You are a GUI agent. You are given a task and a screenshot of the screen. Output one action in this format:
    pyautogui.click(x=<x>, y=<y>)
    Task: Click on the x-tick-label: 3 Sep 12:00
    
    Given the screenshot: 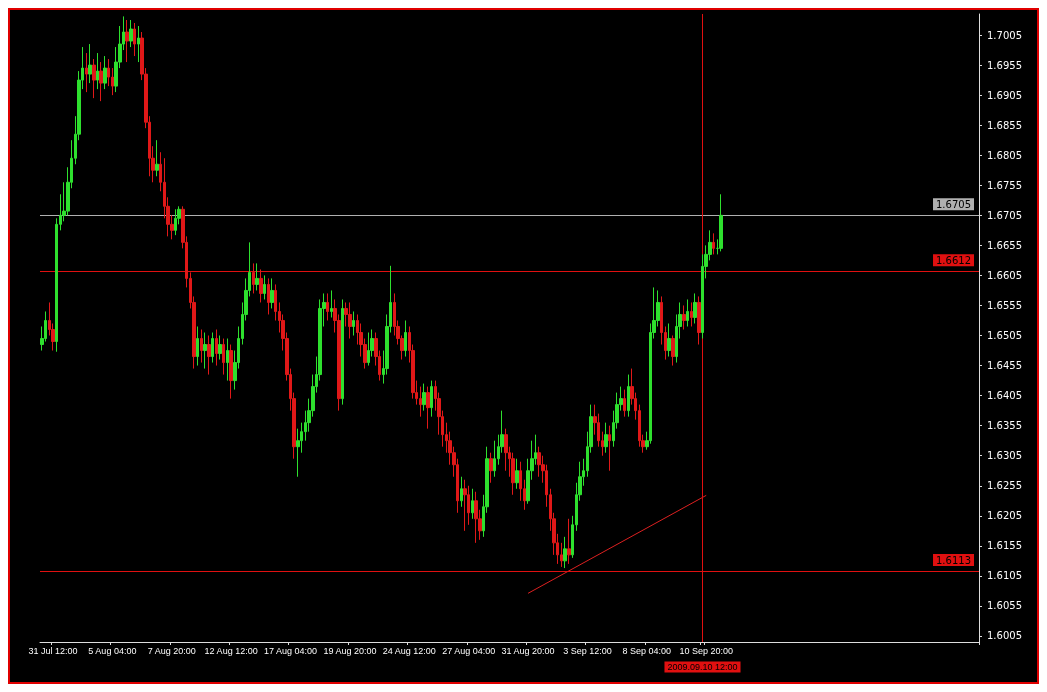 What is the action you would take?
    pyautogui.click(x=587, y=650)
    